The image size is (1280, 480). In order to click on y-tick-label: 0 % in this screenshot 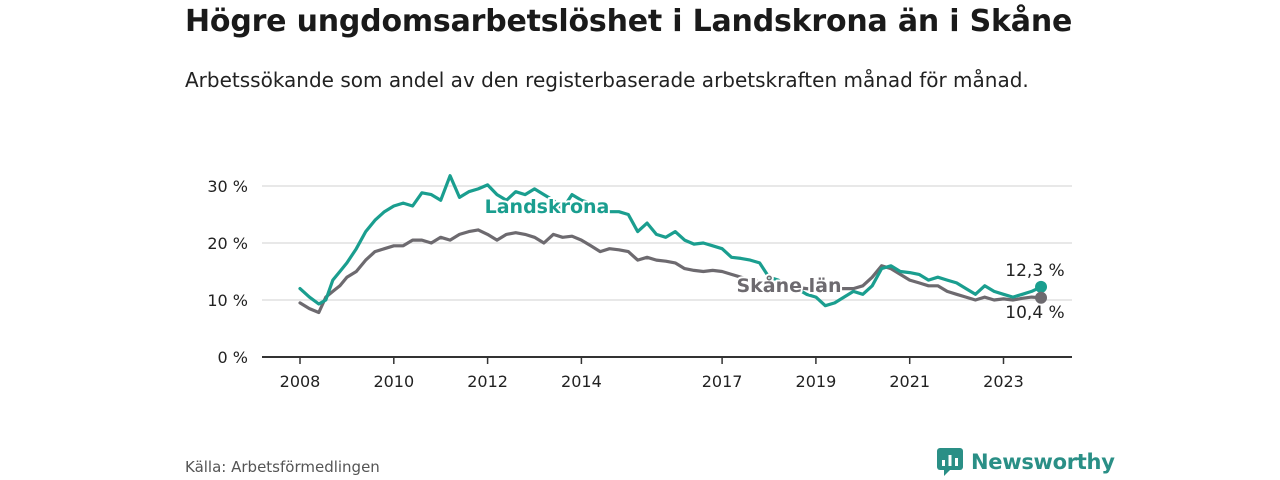, I will do `click(233, 357)`.